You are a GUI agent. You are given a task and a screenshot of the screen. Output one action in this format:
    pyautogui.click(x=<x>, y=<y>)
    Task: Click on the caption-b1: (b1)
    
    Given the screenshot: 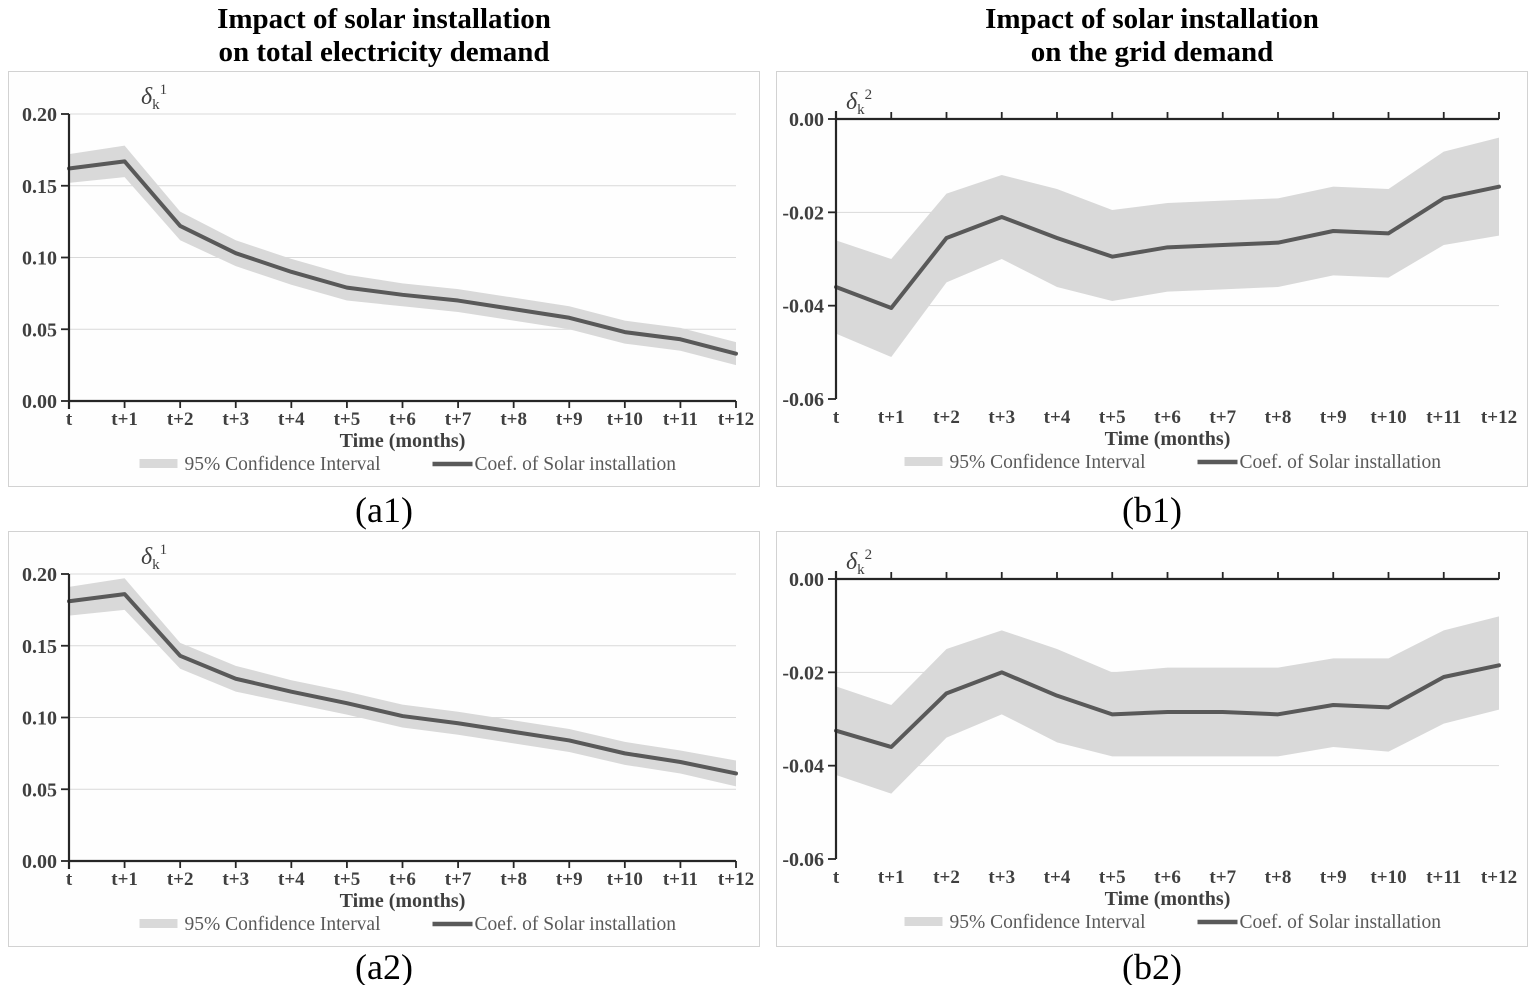 What is the action you would take?
    pyautogui.click(x=1152, y=510)
    